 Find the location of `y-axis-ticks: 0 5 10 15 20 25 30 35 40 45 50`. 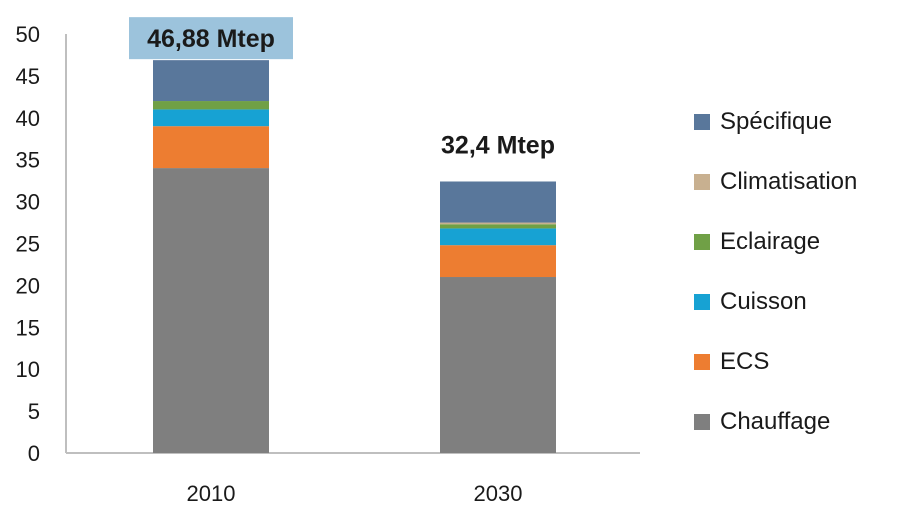

y-axis-ticks: 0 5 10 15 20 25 30 35 40 45 50 is located at coordinates (28, 244).